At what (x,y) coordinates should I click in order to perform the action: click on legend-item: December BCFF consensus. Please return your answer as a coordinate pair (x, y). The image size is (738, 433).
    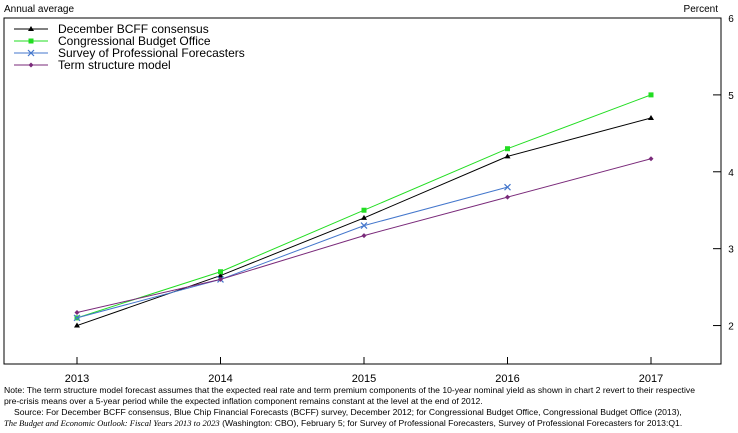
    Looking at the image, I should click on (111, 29).